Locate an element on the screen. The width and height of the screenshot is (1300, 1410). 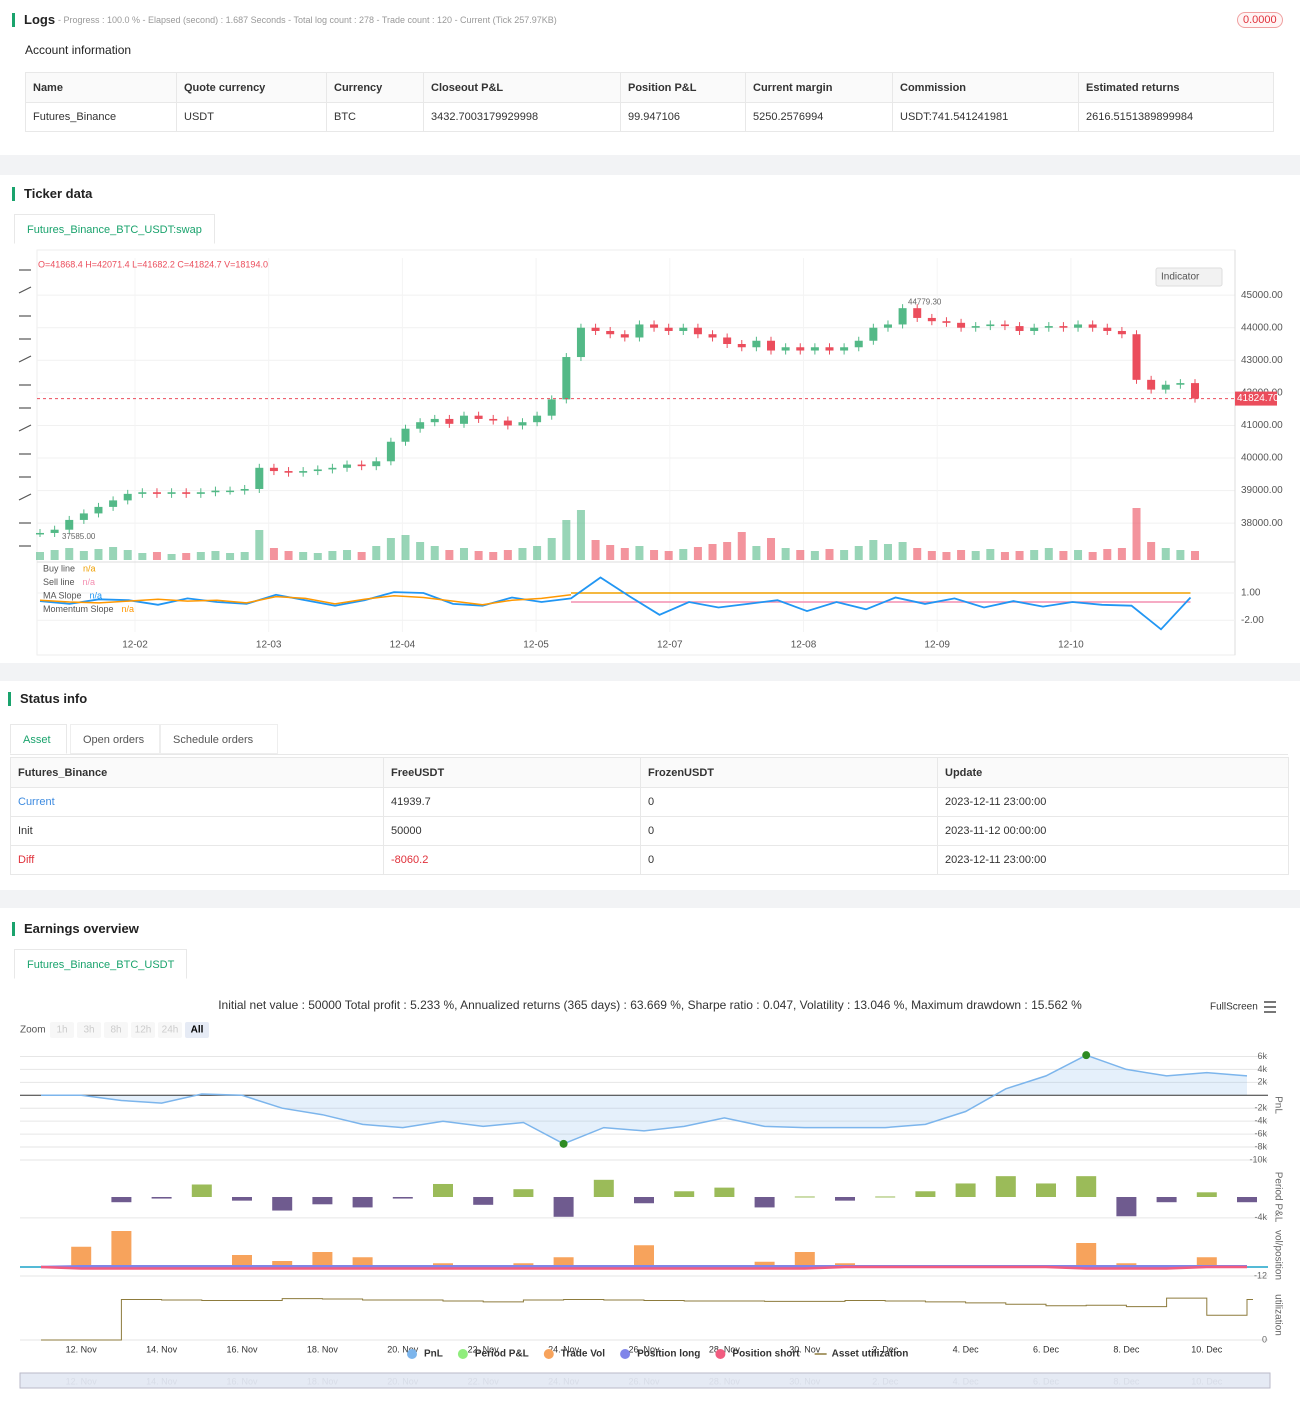
legend-item: PnL is located at coordinates (433, 1354).